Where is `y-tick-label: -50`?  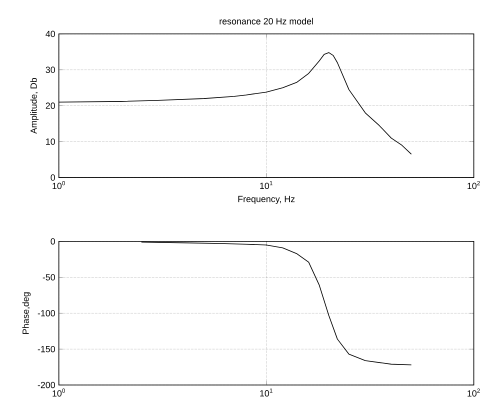 y-tick-label: -50 is located at coordinates (48, 277).